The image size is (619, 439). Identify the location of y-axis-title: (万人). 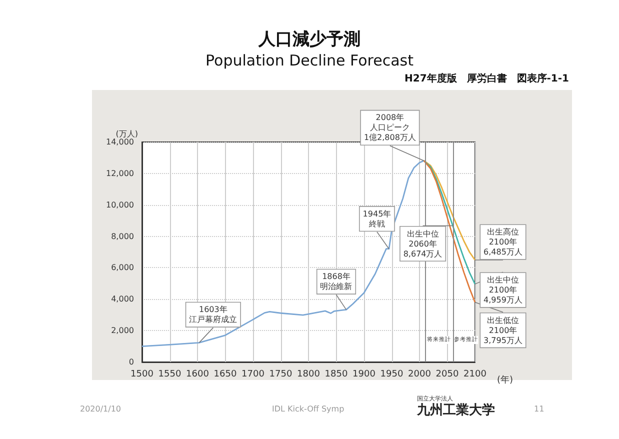
(127, 134).